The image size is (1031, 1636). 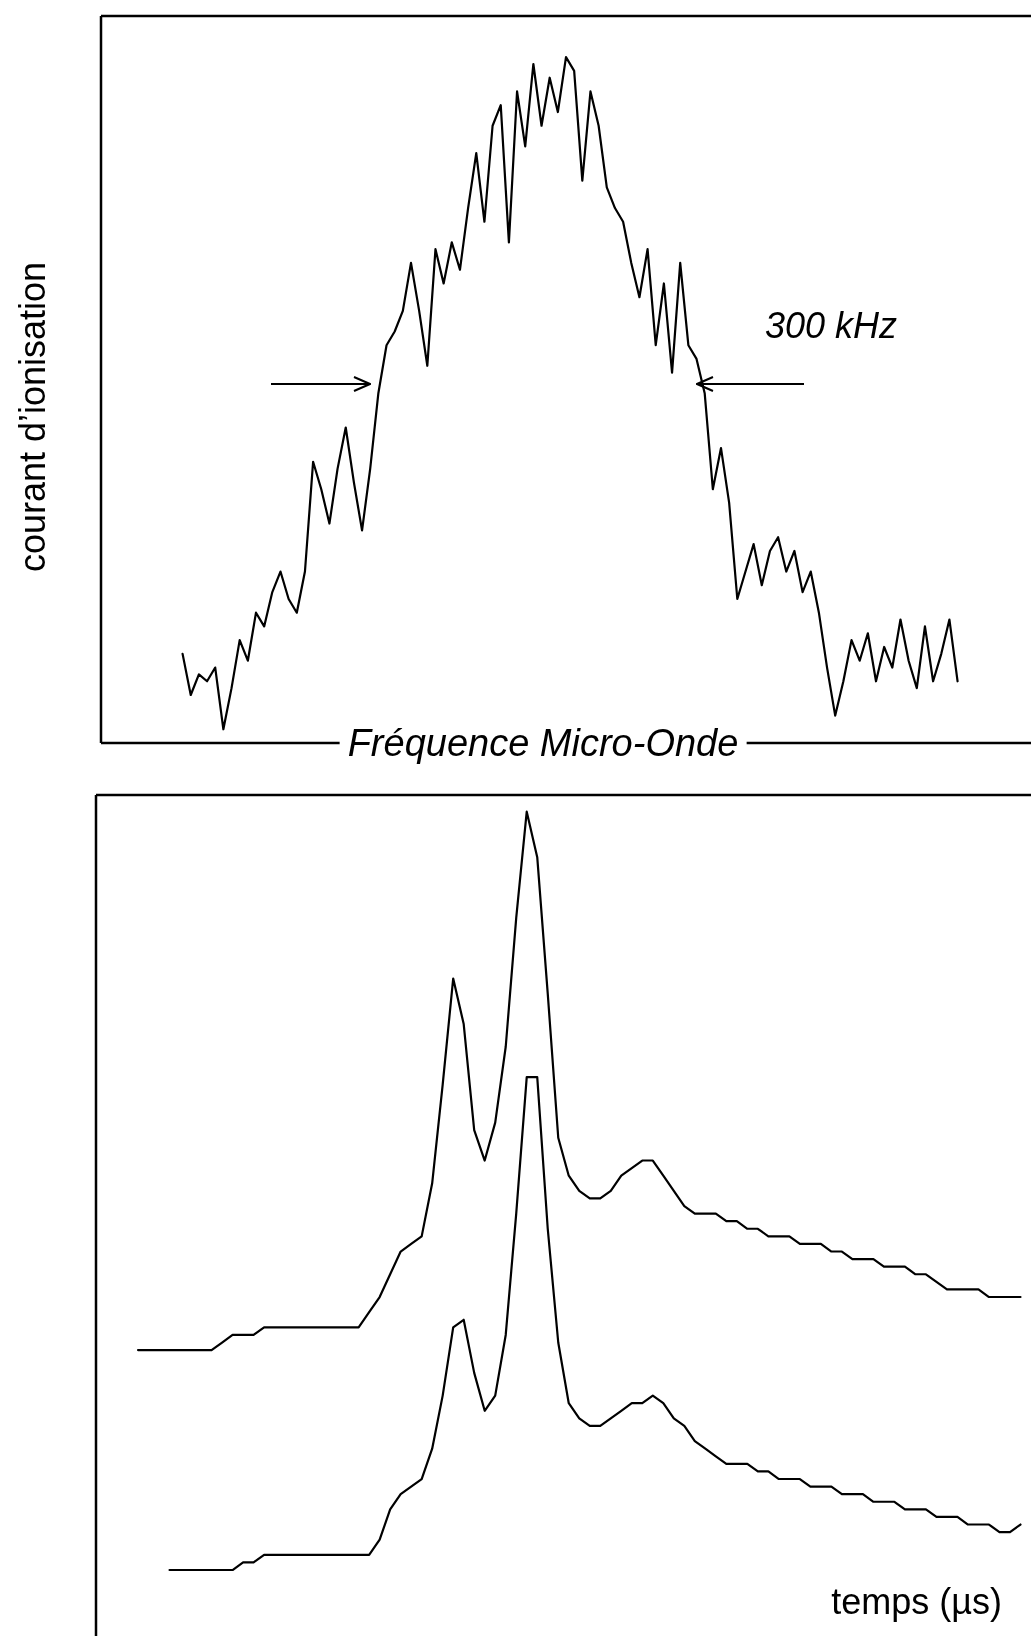 I want to click on x-axis-title: Fréquence Micro-Onde, so click(x=543, y=743).